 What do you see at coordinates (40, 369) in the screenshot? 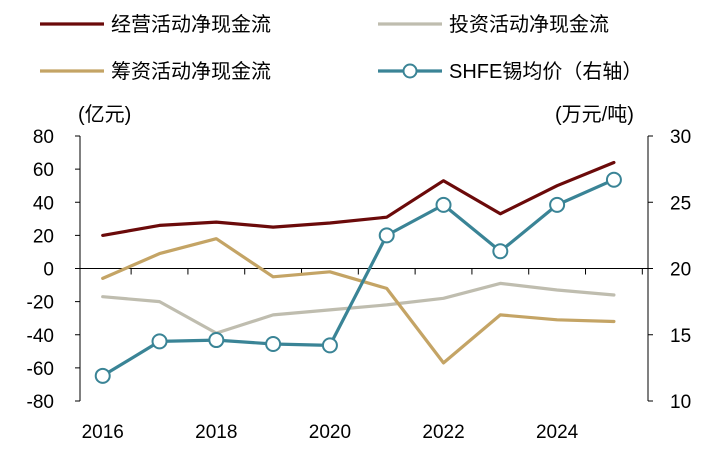
I see `left-tick-label: -60` at bounding box center [40, 369].